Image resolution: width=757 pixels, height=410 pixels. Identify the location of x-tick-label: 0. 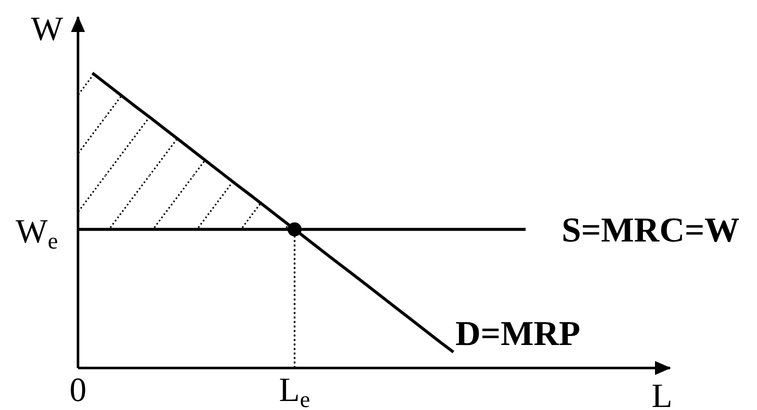
(78, 390).